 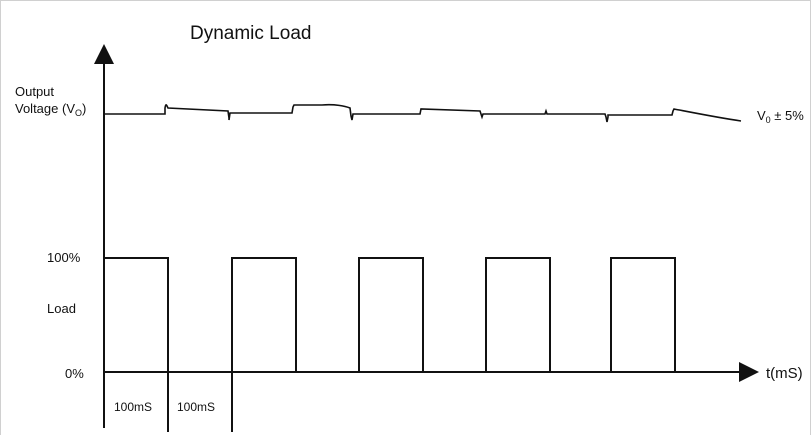 I want to click on interval-label-2: 100mS, so click(x=196, y=407).